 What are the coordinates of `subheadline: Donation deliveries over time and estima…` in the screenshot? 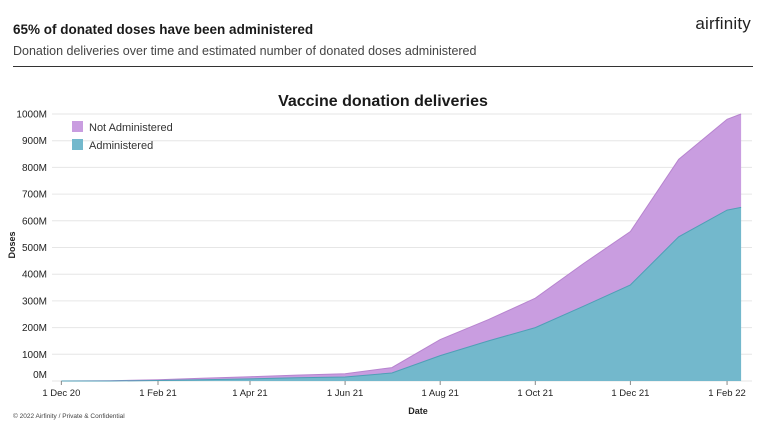 It's located at (245, 51).